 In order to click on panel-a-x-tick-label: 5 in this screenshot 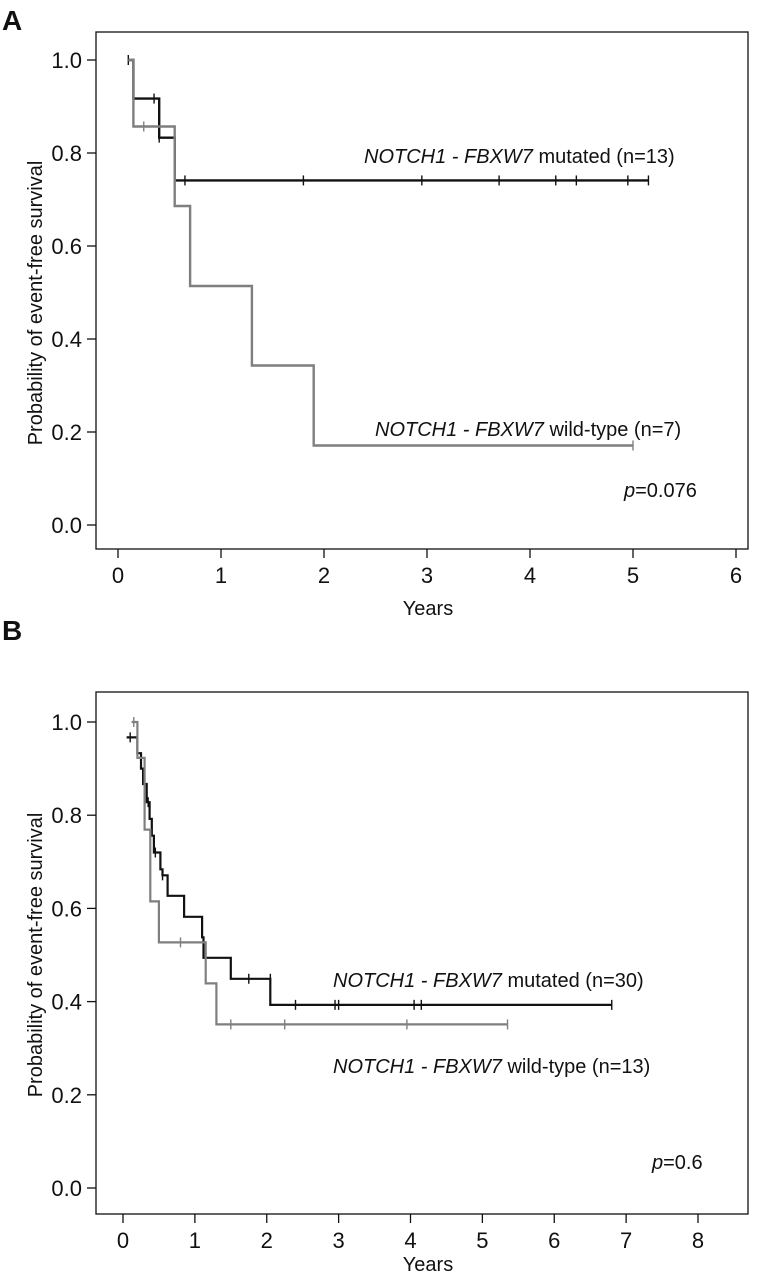, I will do `click(633, 575)`.